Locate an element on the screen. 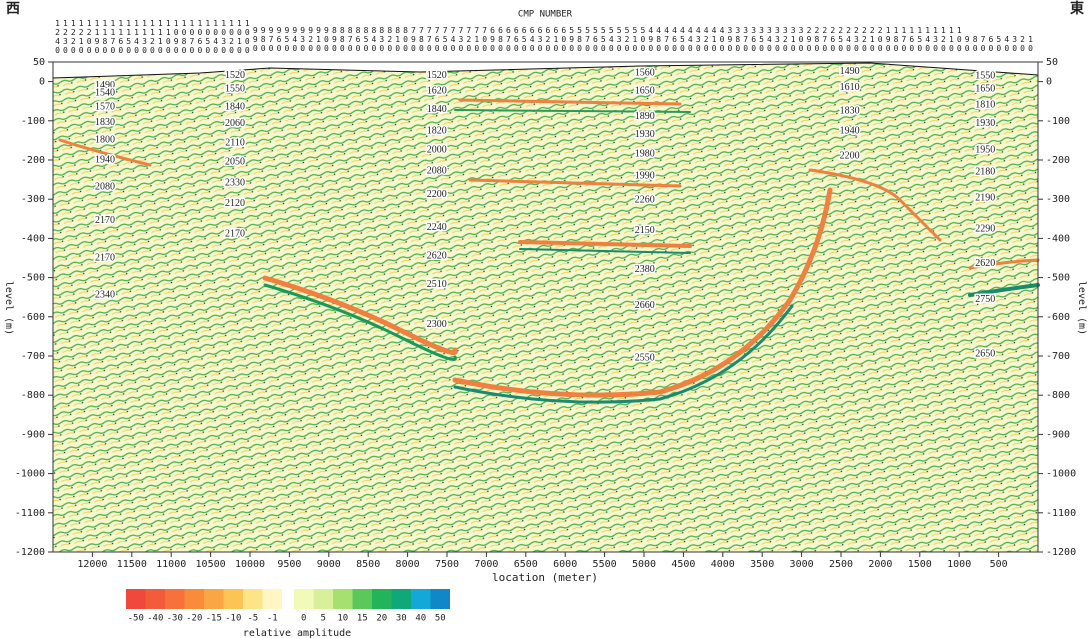  colorbar-tick-label: 50 is located at coordinates (440, 619).